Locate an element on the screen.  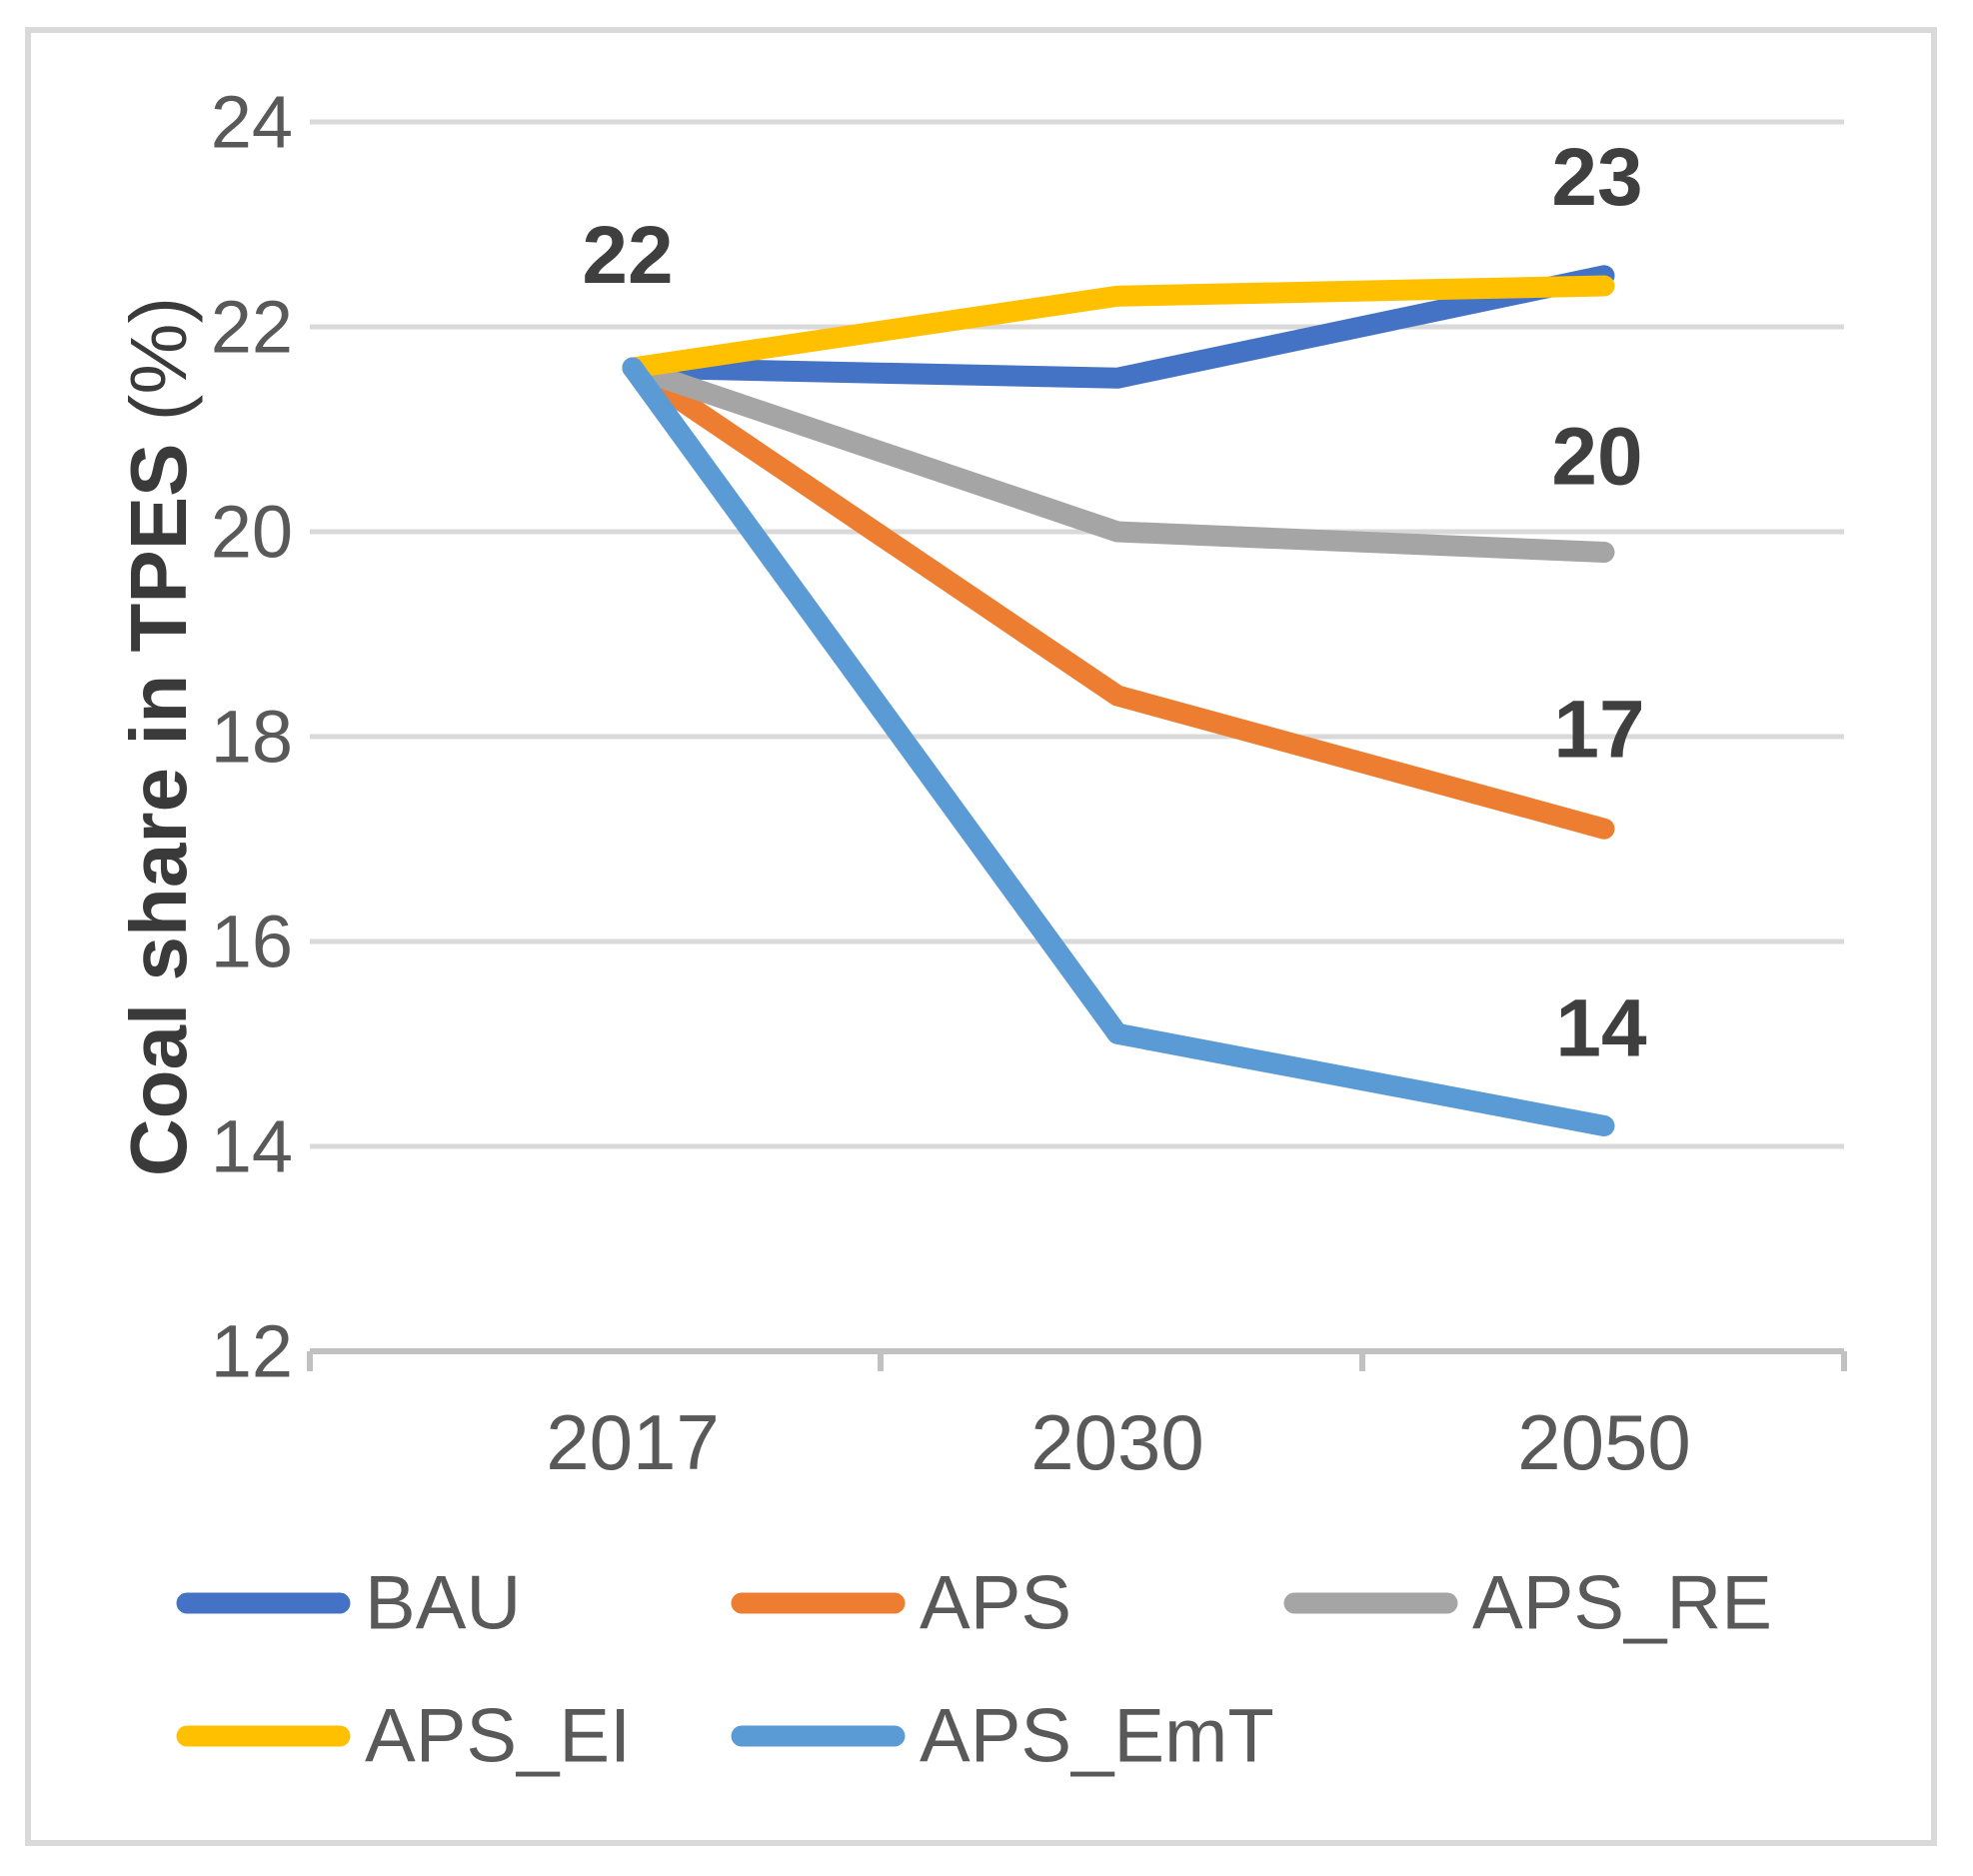
legend-item-APS_EmT: APS_EmT is located at coordinates (1002, 1736).